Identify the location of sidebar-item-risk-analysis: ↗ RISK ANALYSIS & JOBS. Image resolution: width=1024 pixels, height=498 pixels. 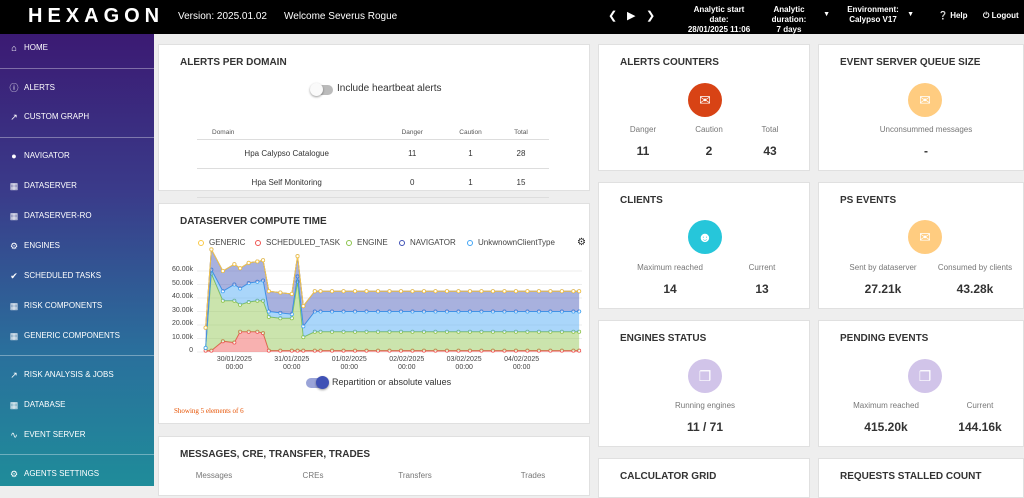
(77, 375).